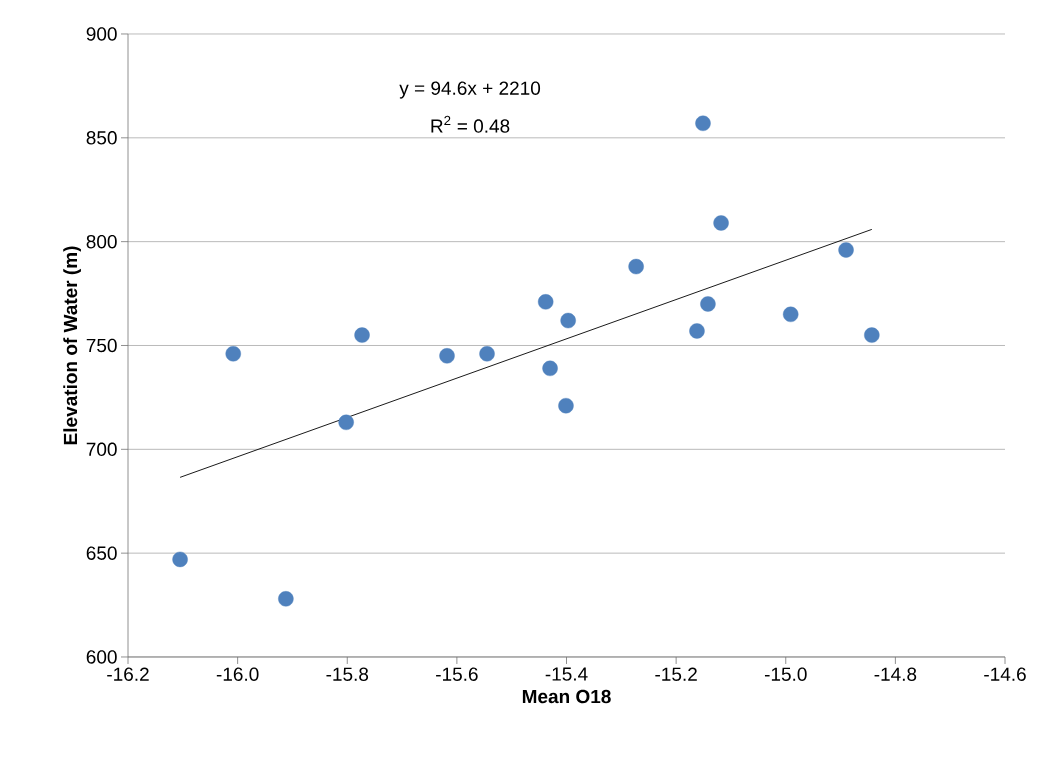 The width and height of the screenshot is (1040, 759). I want to click on y-tick-label: 700, so click(101, 449).